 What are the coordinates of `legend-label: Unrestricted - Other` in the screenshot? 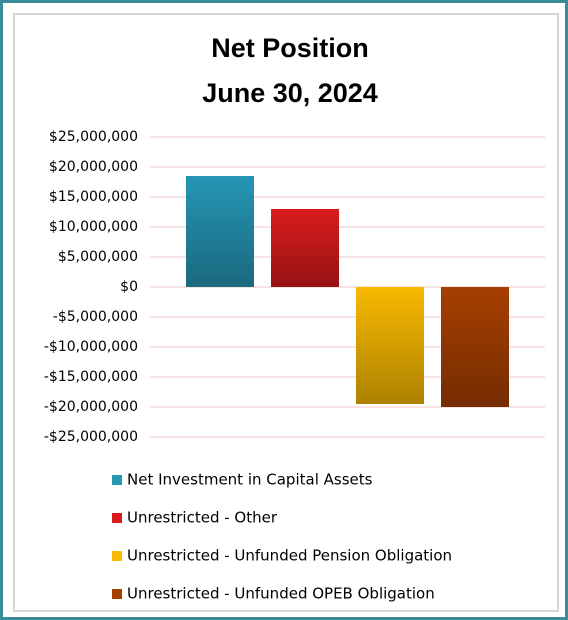 It's located at (202, 518).